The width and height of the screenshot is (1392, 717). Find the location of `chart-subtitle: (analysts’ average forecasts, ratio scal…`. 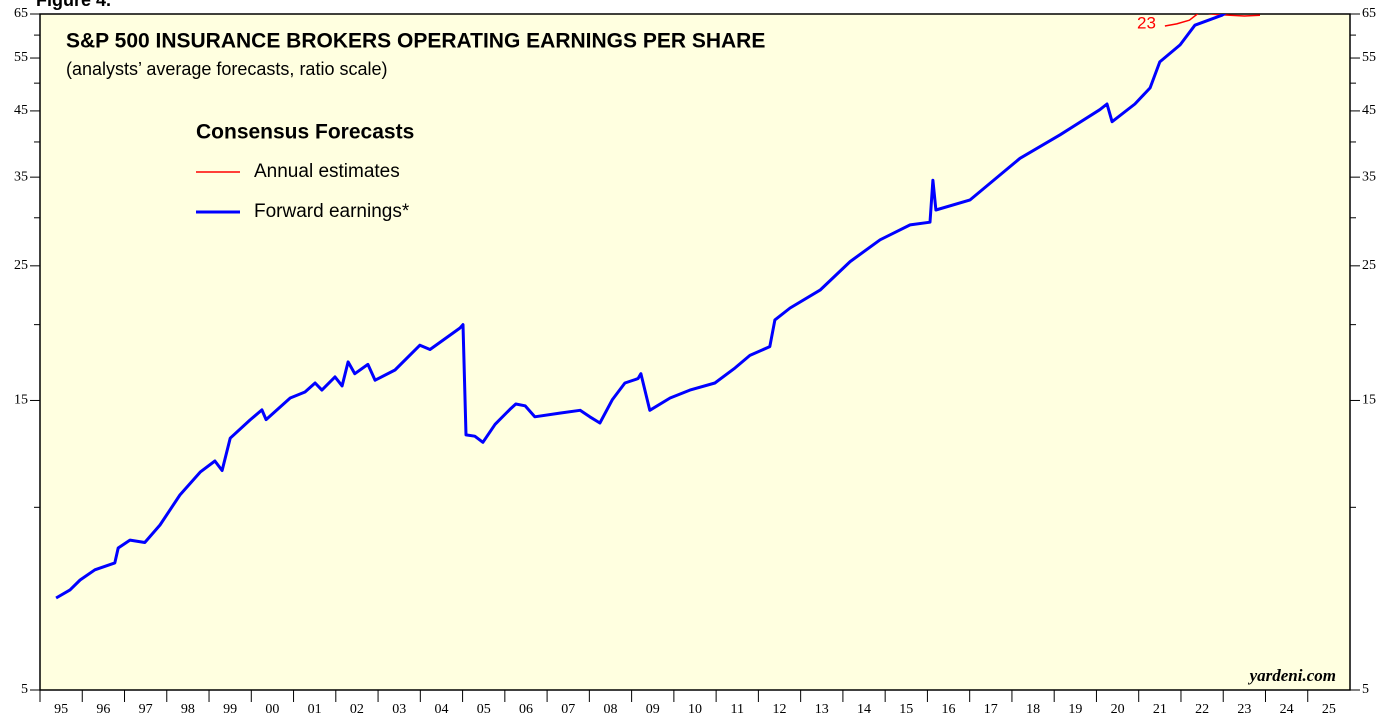

chart-subtitle: (analysts’ average forecasts, ratio scal… is located at coordinates (226, 69).